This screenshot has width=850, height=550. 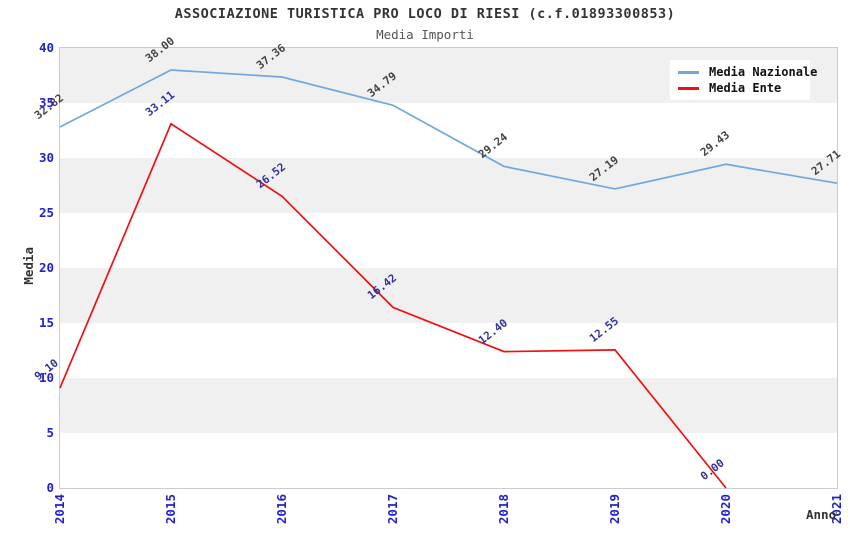 I want to click on x-tick-label: 2016, so click(x=281, y=509).